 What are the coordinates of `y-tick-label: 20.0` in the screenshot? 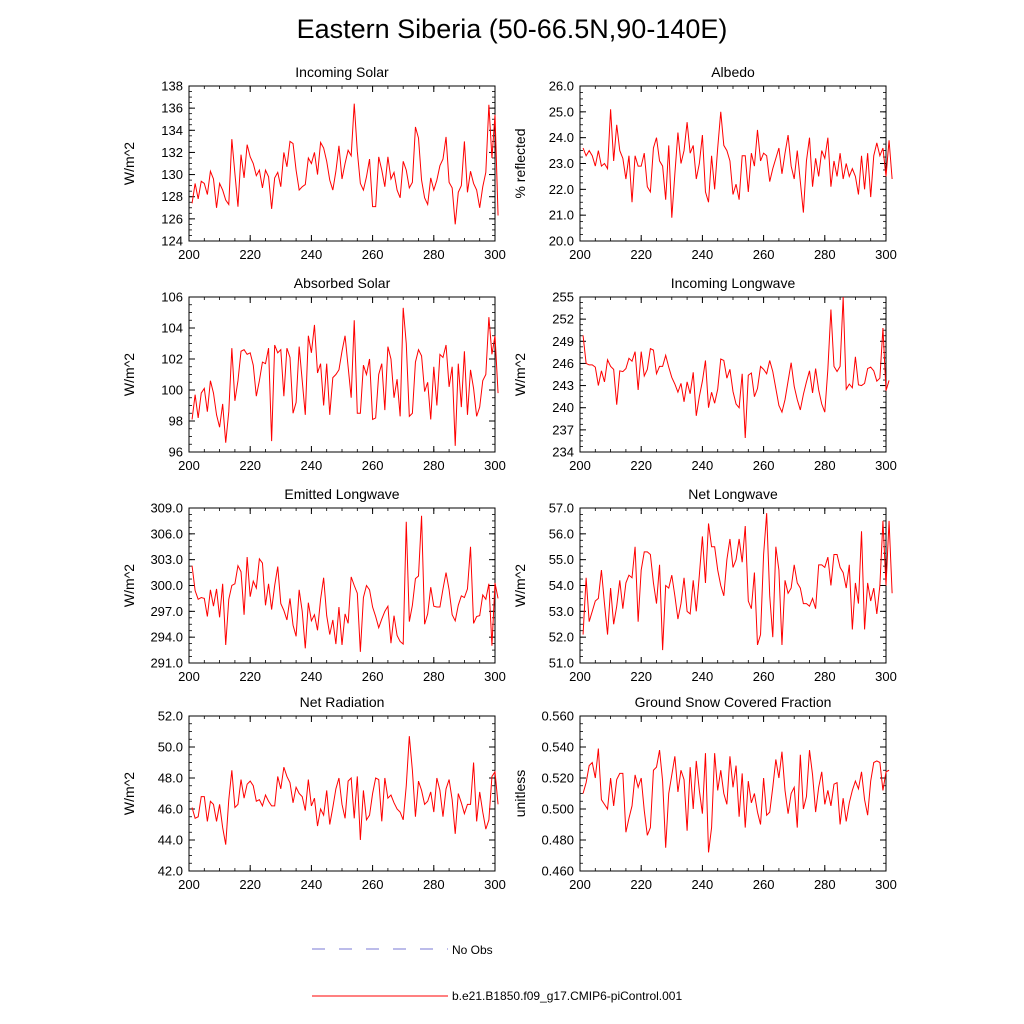 It's located at (561, 241).